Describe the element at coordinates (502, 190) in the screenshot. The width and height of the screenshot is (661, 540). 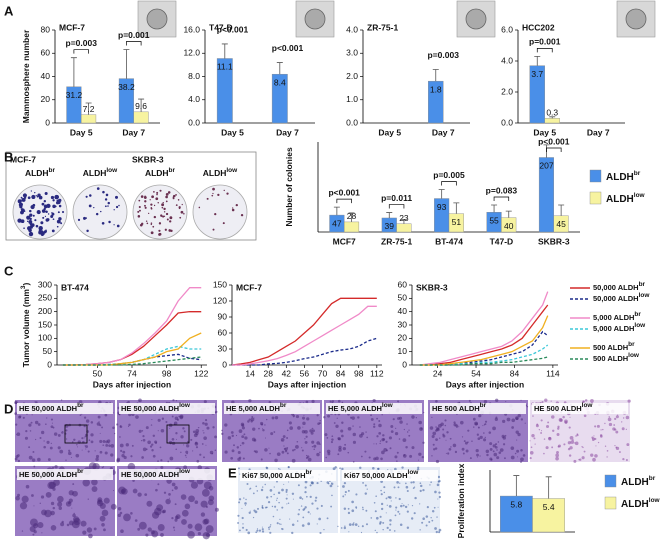
I see `p-value: p=0.083` at that location.